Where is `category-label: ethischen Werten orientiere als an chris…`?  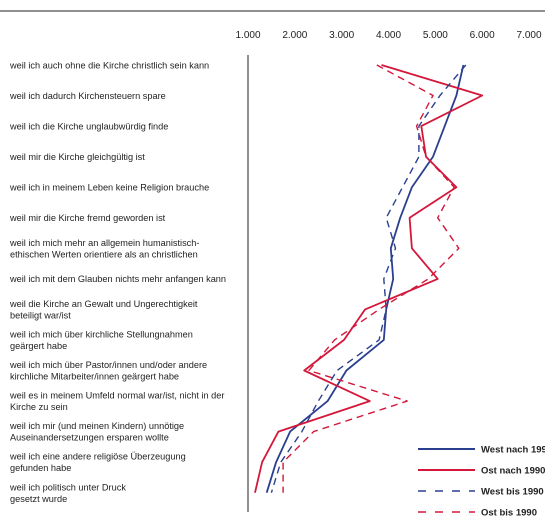 category-label: ethischen Werten orientiere als an chris… is located at coordinates (104, 254).